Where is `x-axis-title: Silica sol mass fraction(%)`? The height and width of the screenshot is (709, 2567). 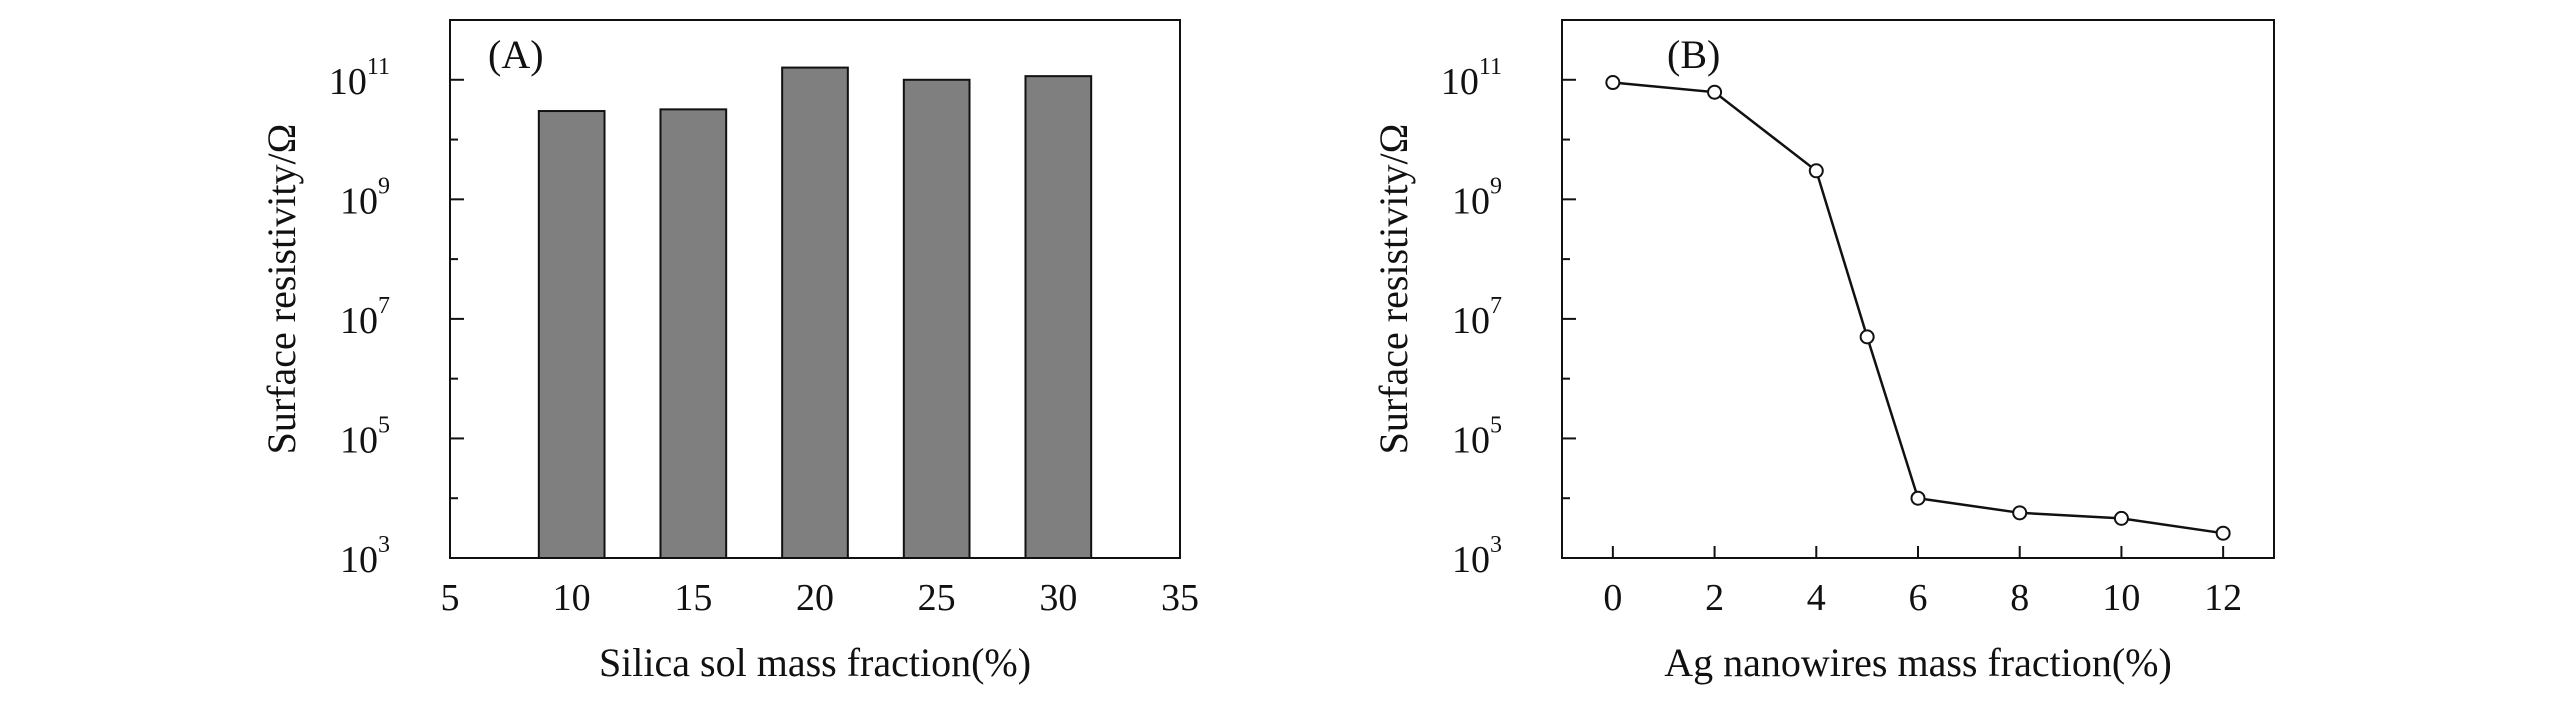 x-axis-title: Silica sol mass fraction(%) is located at coordinates (815, 662).